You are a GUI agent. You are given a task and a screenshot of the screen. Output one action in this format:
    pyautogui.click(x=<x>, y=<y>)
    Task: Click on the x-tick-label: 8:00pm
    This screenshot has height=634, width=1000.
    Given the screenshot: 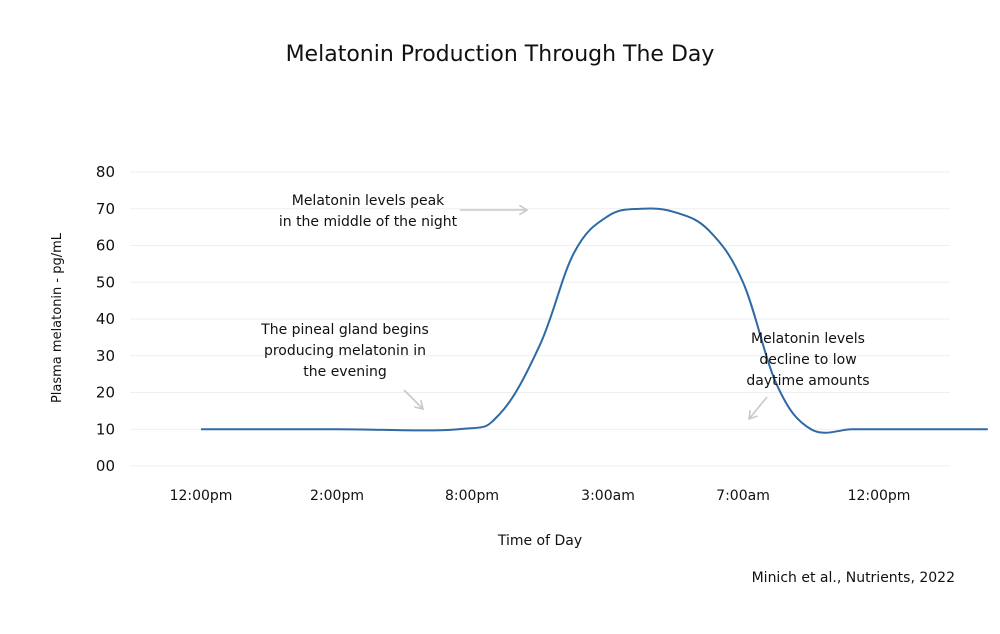 What is the action you would take?
    pyautogui.click(x=472, y=496)
    